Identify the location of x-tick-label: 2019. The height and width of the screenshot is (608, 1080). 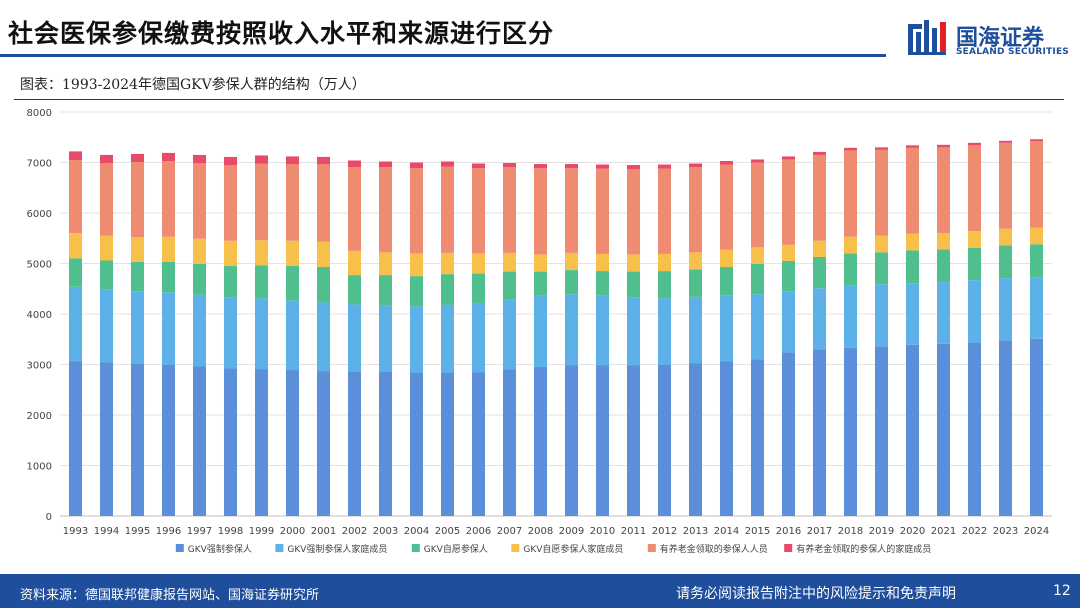
(881, 531).